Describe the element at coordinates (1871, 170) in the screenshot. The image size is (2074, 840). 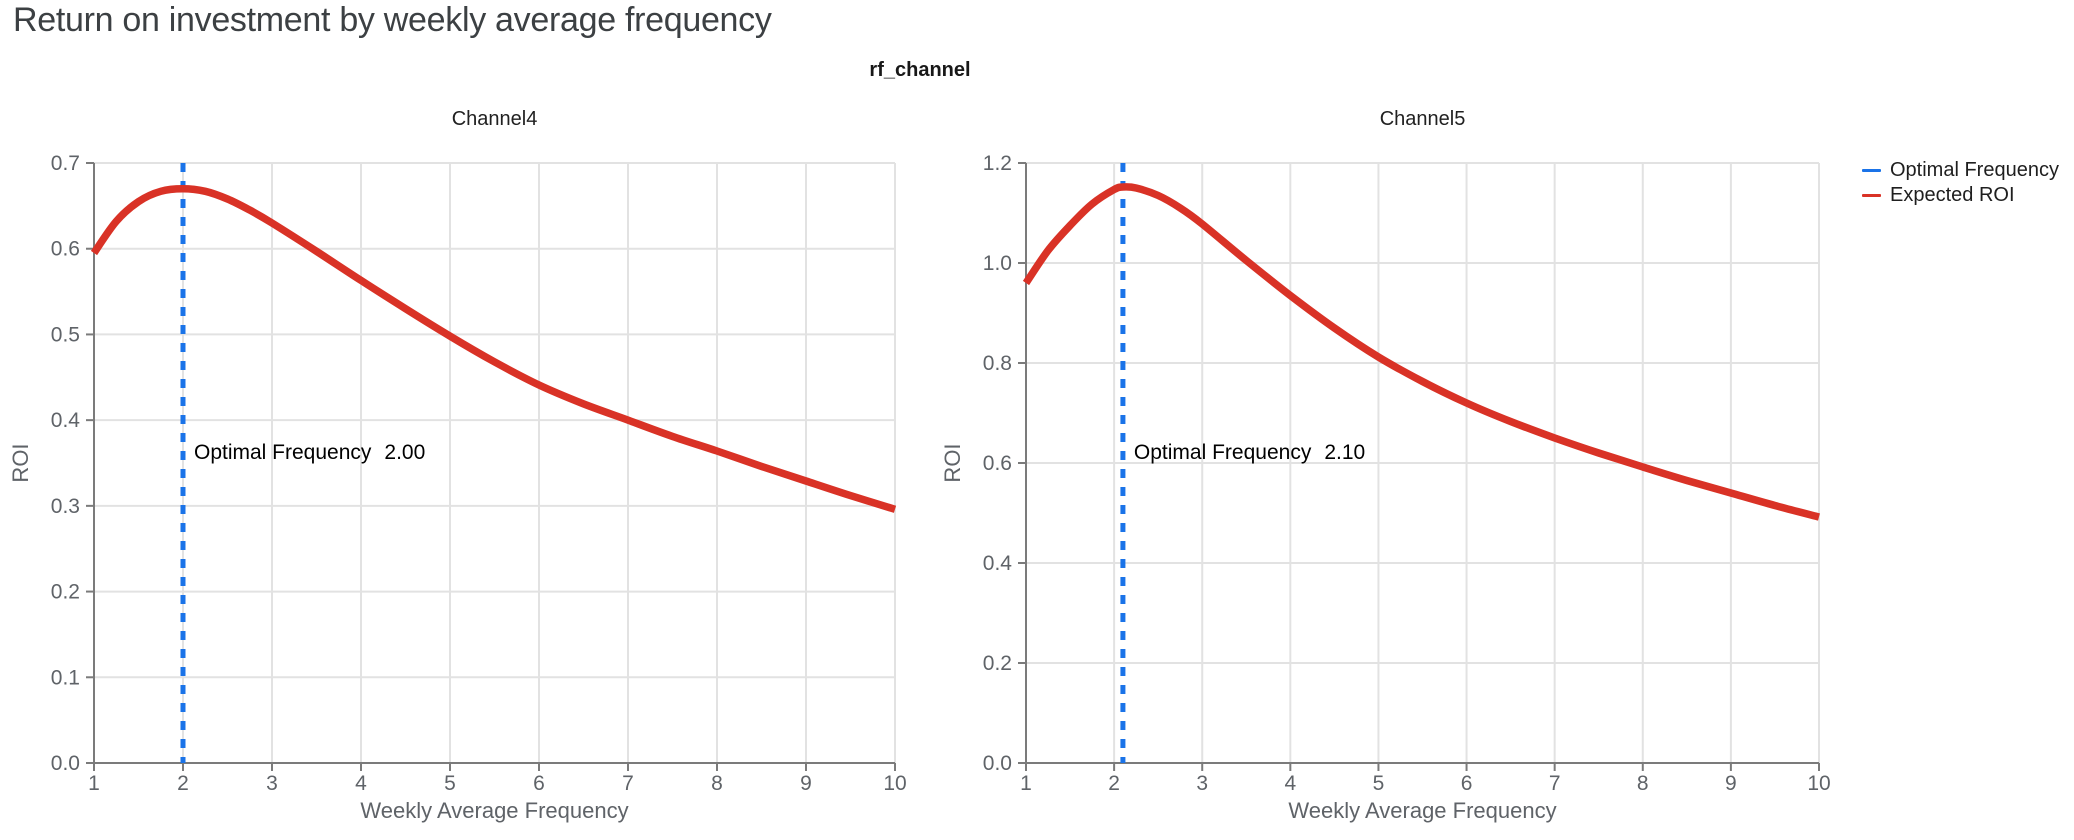
I see `optimal-frequency-line-swatch-icon` at that location.